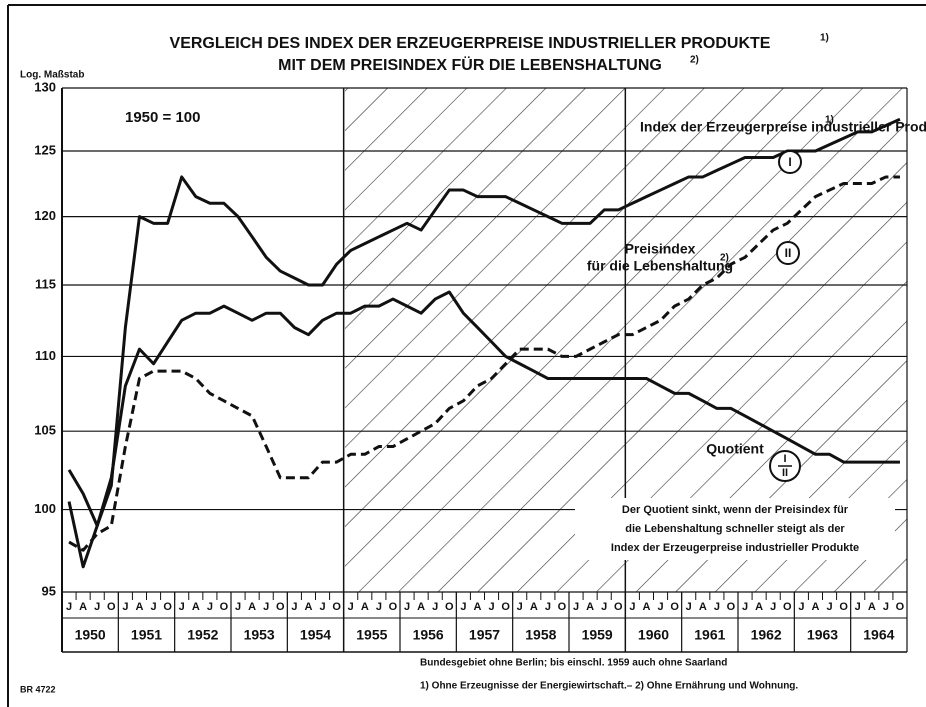 Image resolution: width=926 pixels, height=707 pixels. Describe the element at coordinates (45, 283) in the screenshot. I see `y-tick-label: 115` at that location.